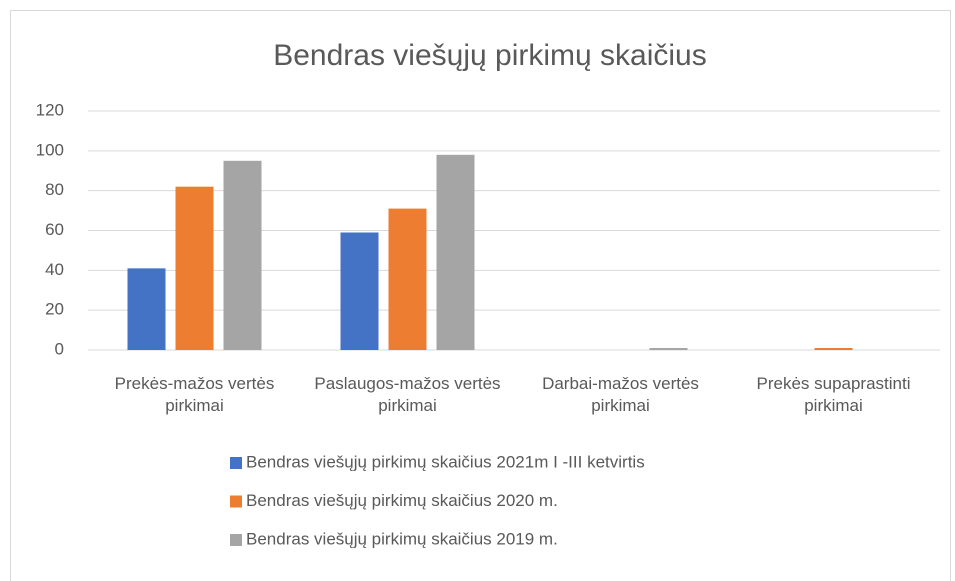  What do you see at coordinates (59, 348) in the screenshot?
I see `y-tick-label: 0` at bounding box center [59, 348].